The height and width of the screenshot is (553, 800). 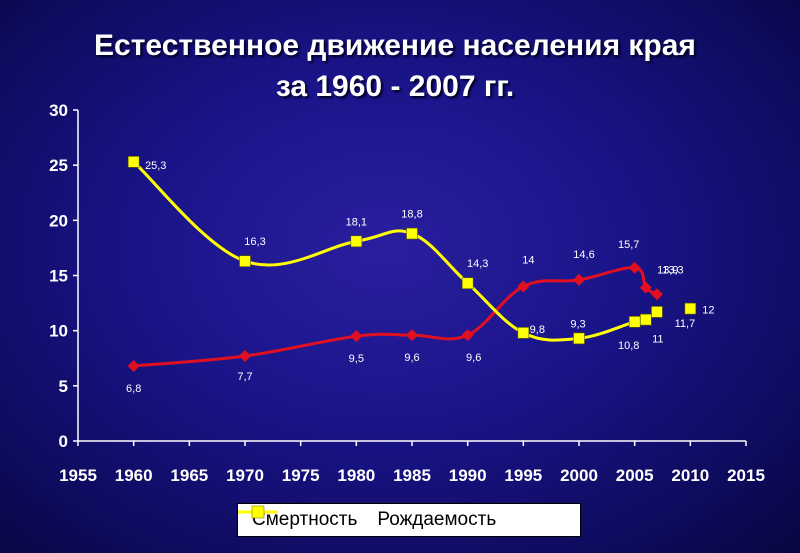 I want to click on y-tick-label: 20, so click(x=58, y=220).